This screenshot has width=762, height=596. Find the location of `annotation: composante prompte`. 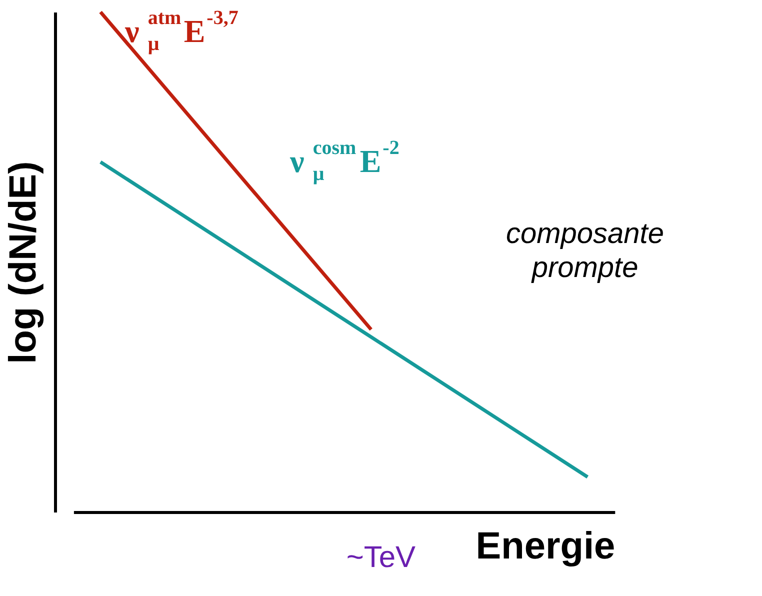

annotation: composante prompte is located at coordinates (585, 251).